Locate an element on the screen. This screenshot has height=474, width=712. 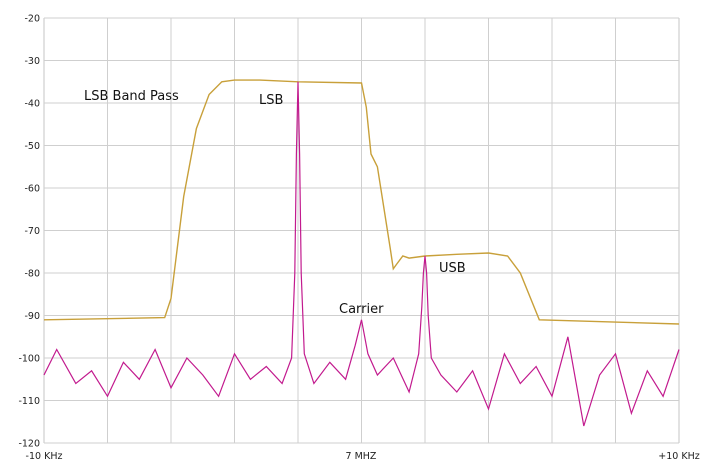
annotation-lsb: LSB is located at coordinates (271, 100).